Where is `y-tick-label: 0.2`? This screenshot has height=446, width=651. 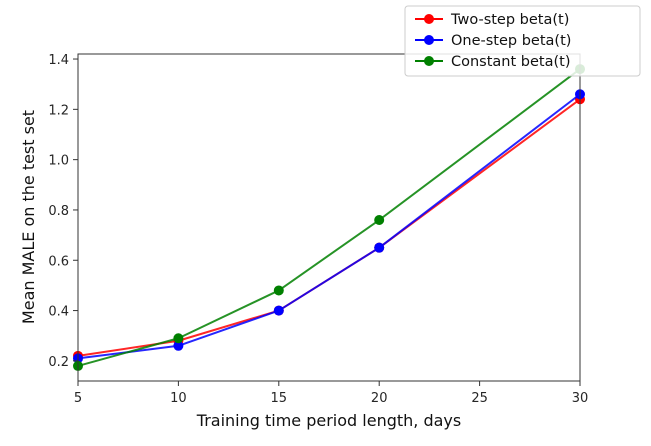 y-tick-label: 0.2 is located at coordinates (58, 362).